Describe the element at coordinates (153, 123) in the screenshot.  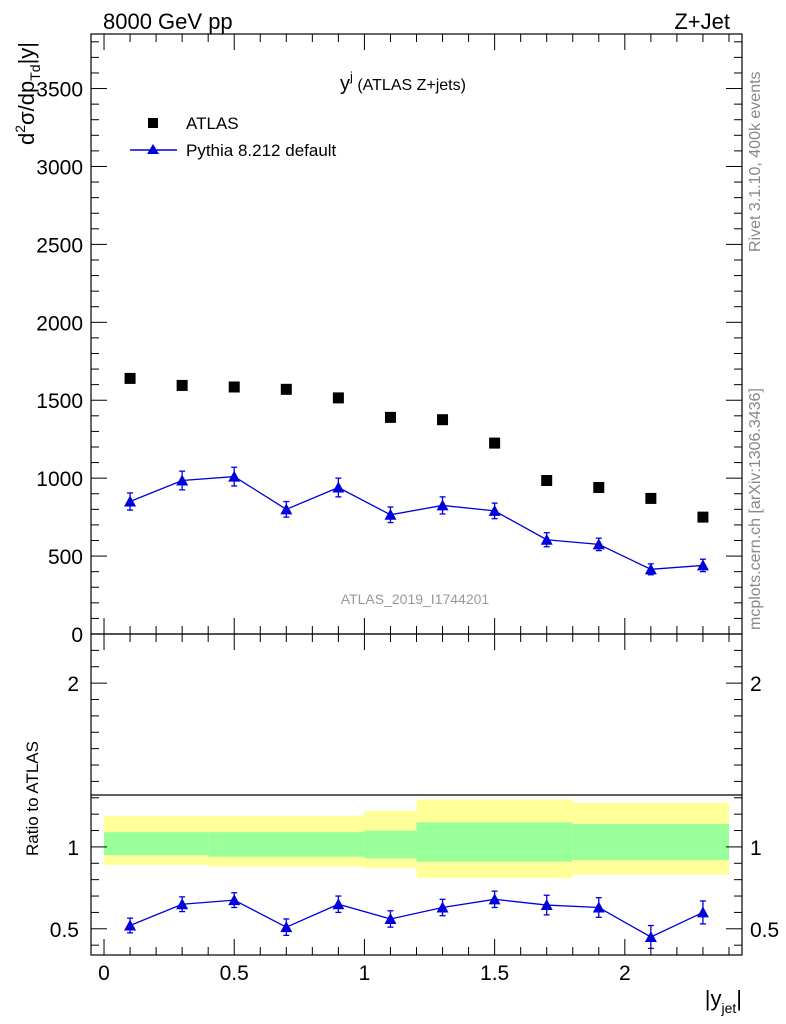
I see `legend-atlas-marker` at that location.